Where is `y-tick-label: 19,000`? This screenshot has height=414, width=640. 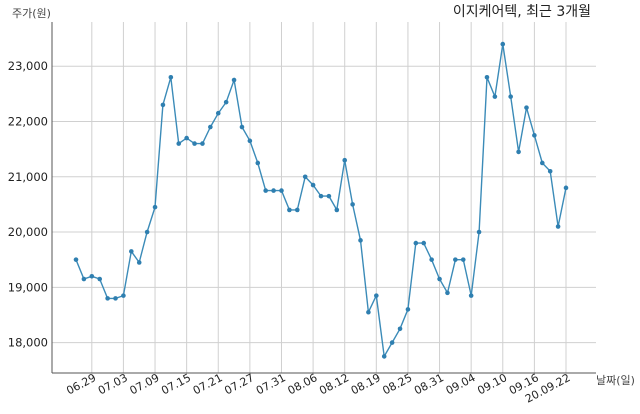 y-tick-label: 19,000 is located at coordinates (28, 287).